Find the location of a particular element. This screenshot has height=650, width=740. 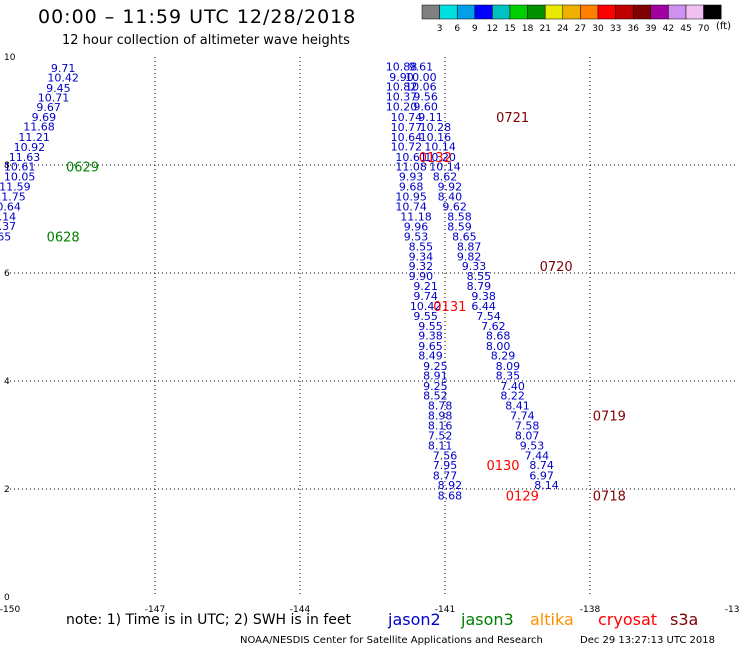

wave-height-label: 10.74 is located at coordinates (407, 117).